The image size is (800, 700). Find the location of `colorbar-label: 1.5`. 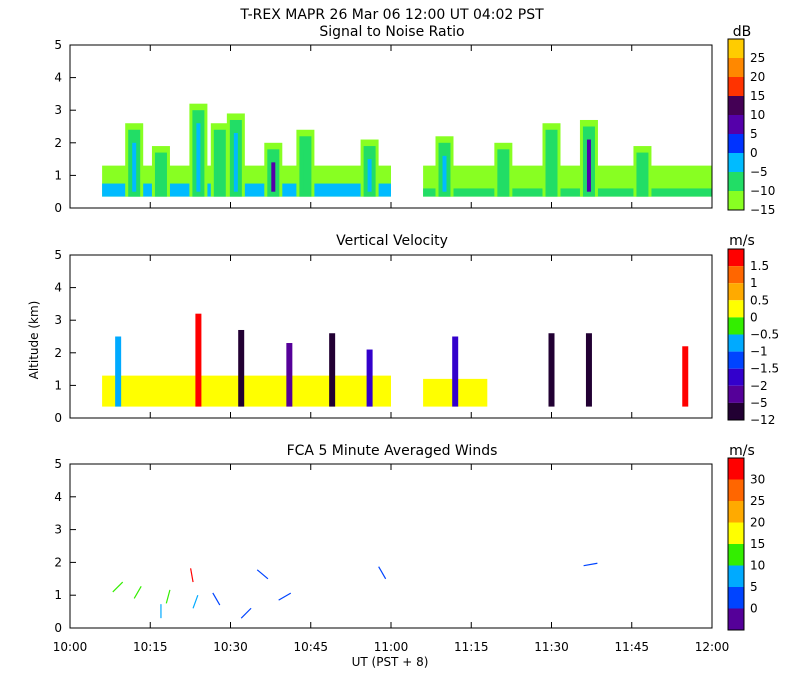

colorbar-label: 1.5 is located at coordinates (759, 266).